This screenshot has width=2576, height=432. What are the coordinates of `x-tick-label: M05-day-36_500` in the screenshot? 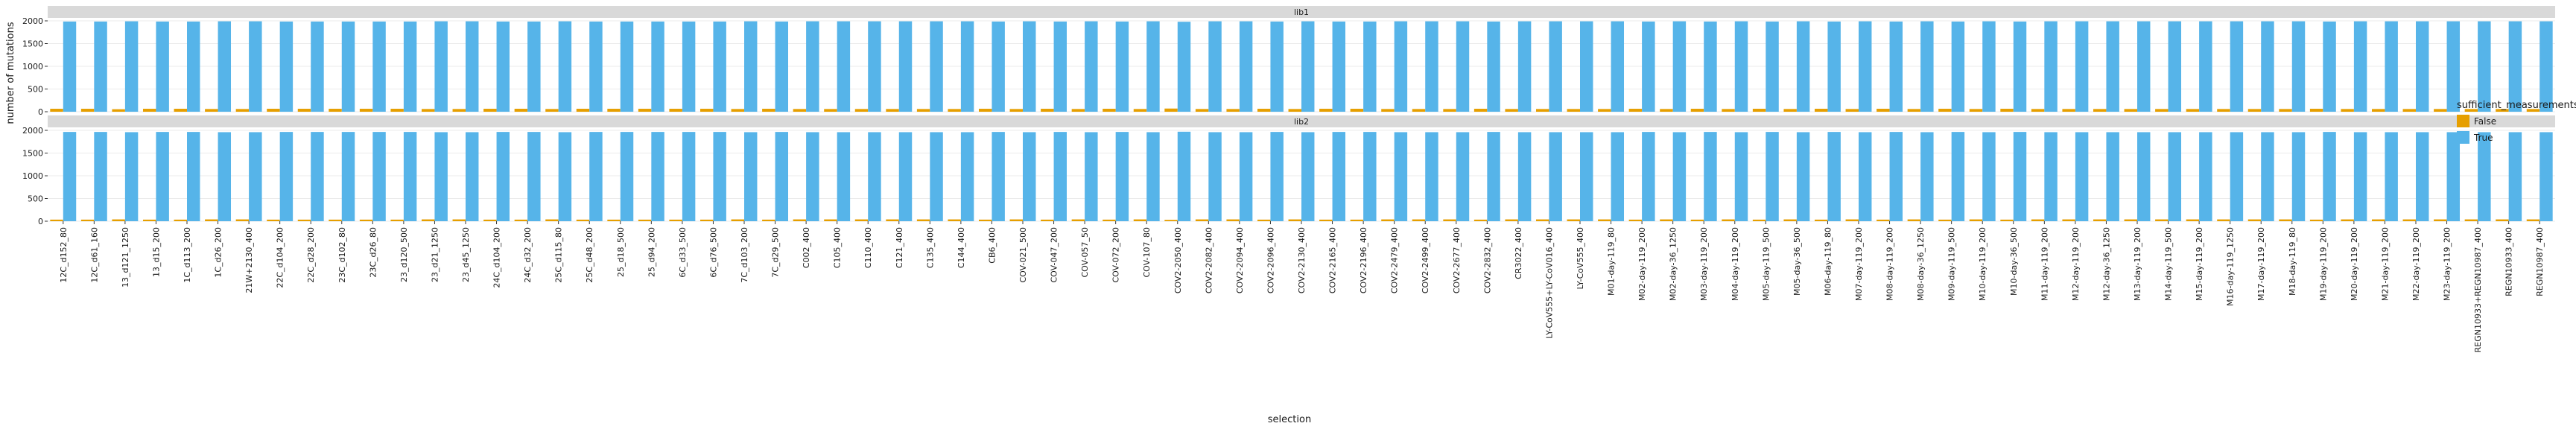 It's located at (1797, 261).